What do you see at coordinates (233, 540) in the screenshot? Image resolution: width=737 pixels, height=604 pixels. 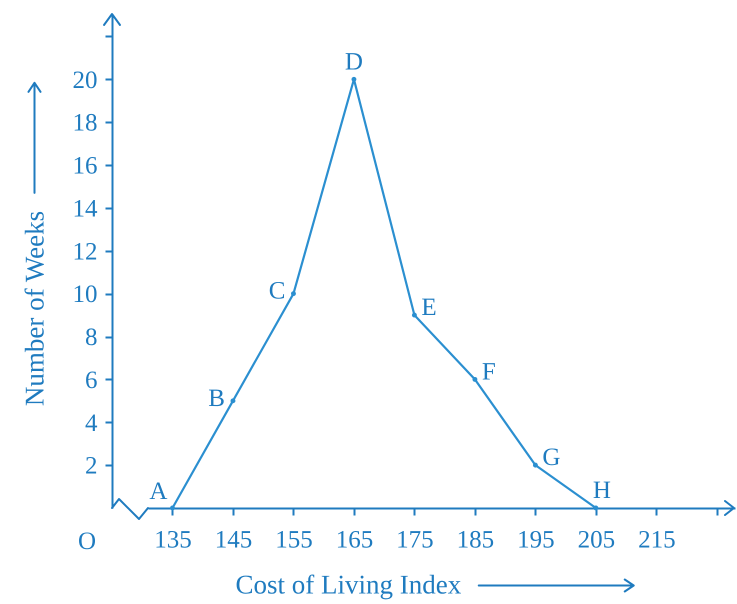 I see `x-tick-label: 145` at bounding box center [233, 540].